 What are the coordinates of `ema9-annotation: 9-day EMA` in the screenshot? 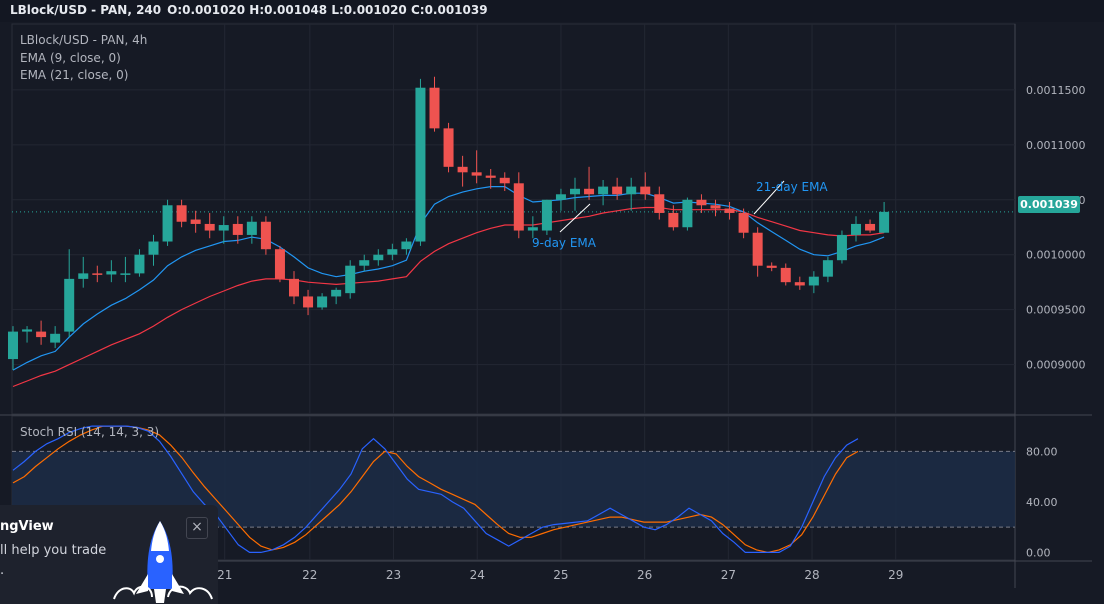 It's located at (564, 243).